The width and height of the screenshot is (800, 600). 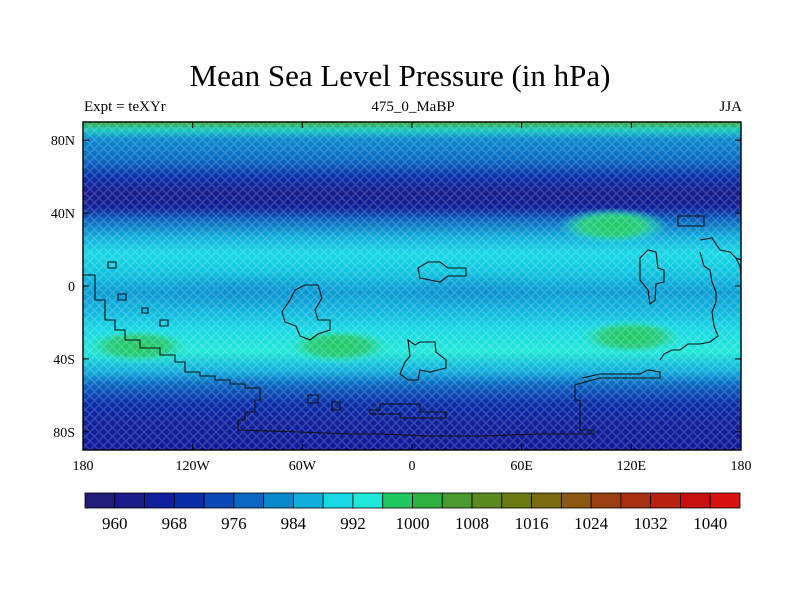 I want to click on colorbar-label: 960, so click(x=115, y=523).